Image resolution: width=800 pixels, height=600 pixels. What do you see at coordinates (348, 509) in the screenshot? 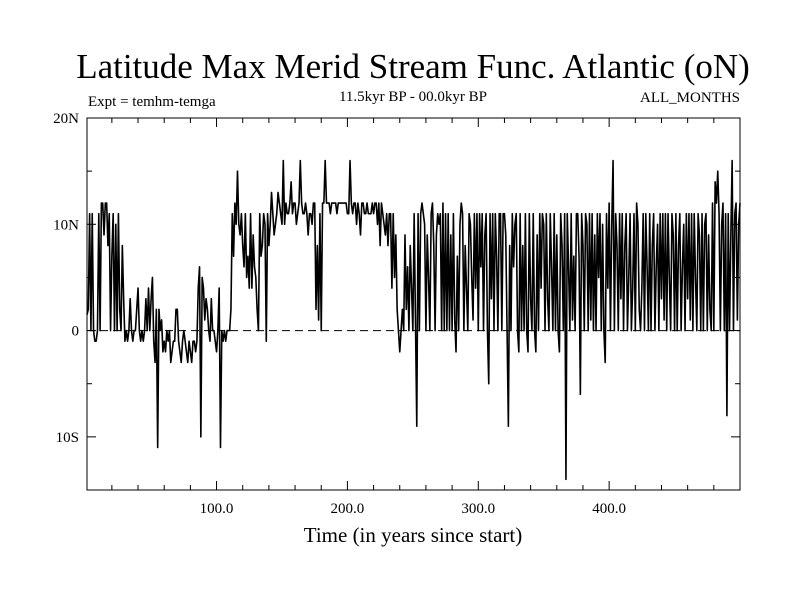
I see `x-tick-label: 200.0` at bounding box center [348, 509].